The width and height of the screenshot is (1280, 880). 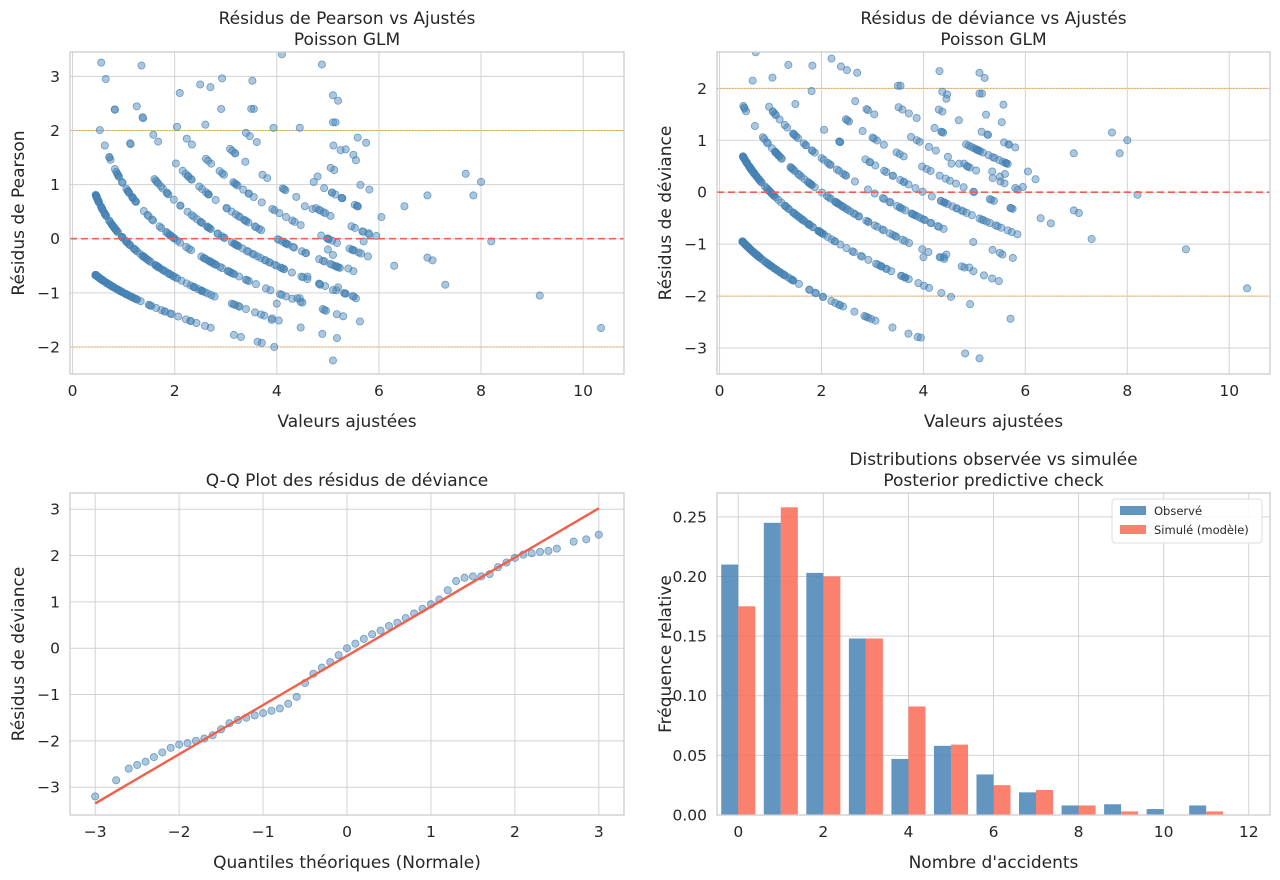 What do you see at coordinates (1164, 832) in the screenshot?
I see `x-tick-label: 10` at bounding box center [1164, 832].